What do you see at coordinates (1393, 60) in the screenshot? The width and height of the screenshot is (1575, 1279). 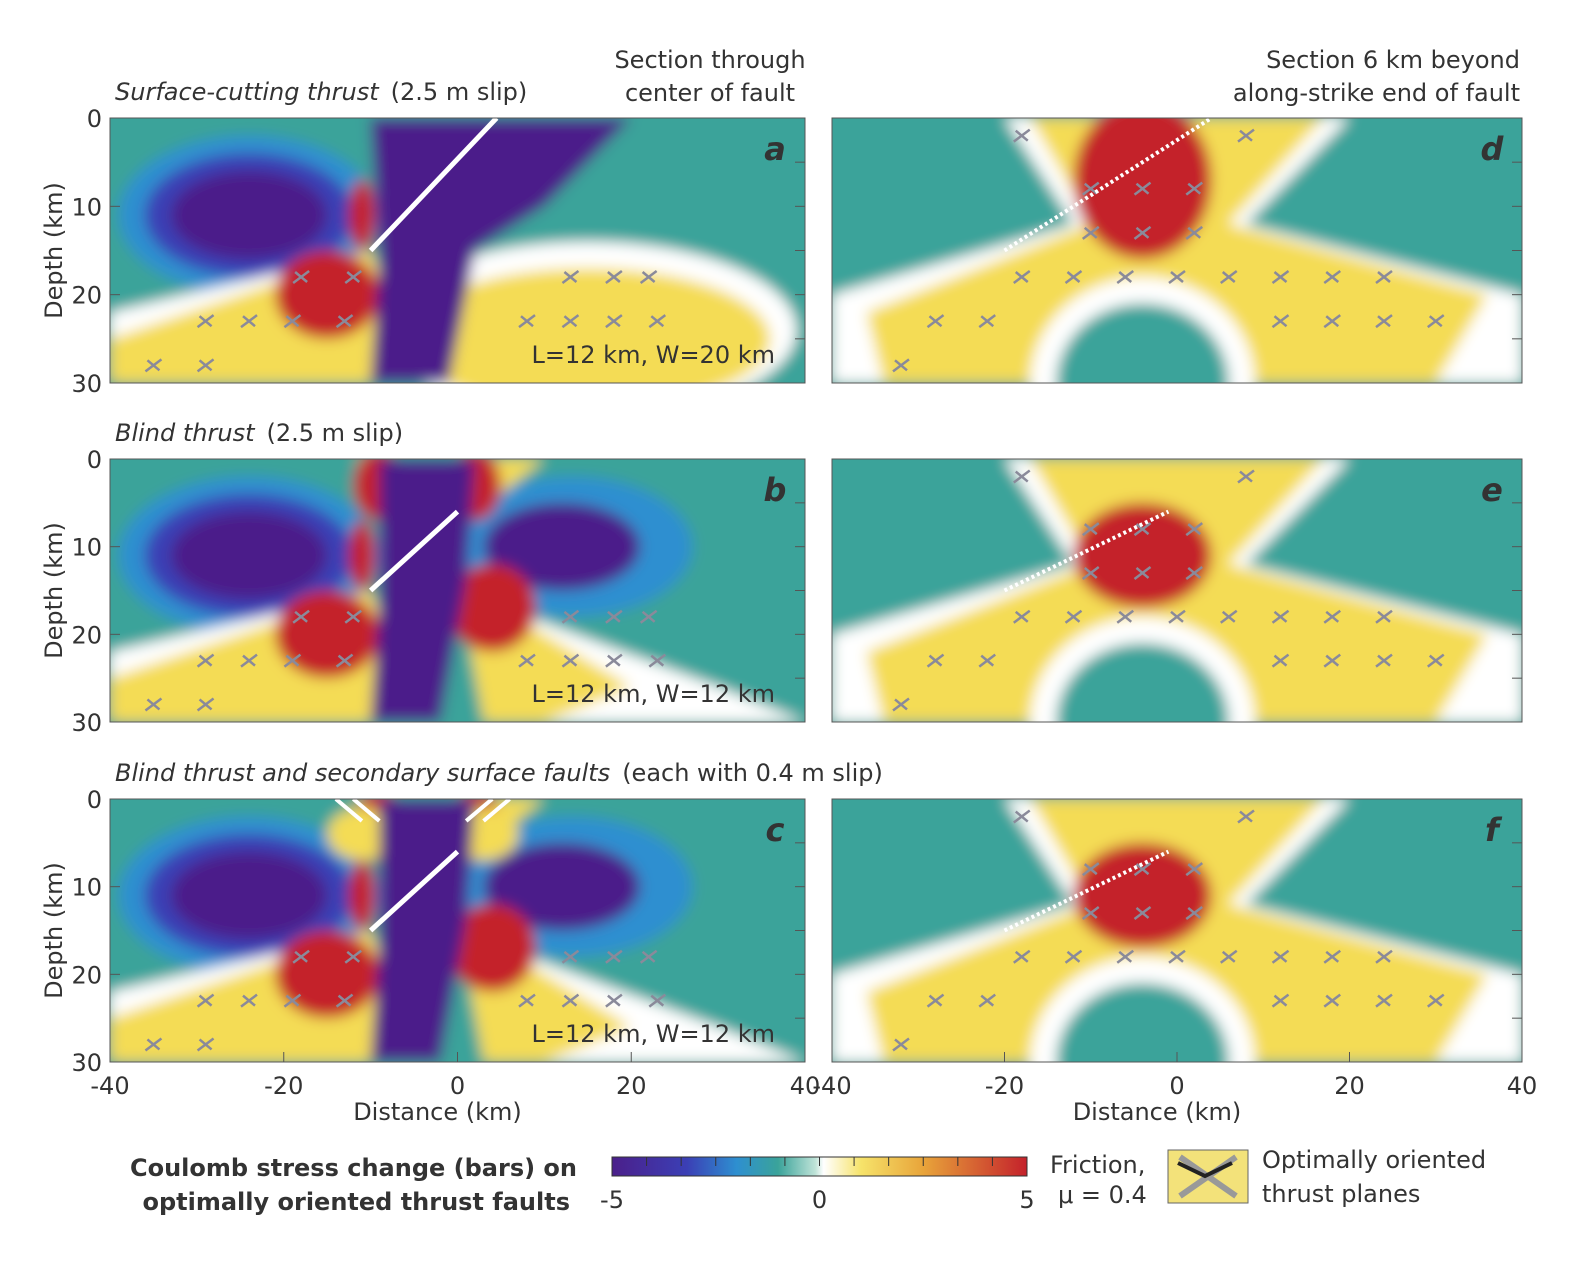 I see `column-header: Section 6 km beyond` at bounding box center [1393, 60].